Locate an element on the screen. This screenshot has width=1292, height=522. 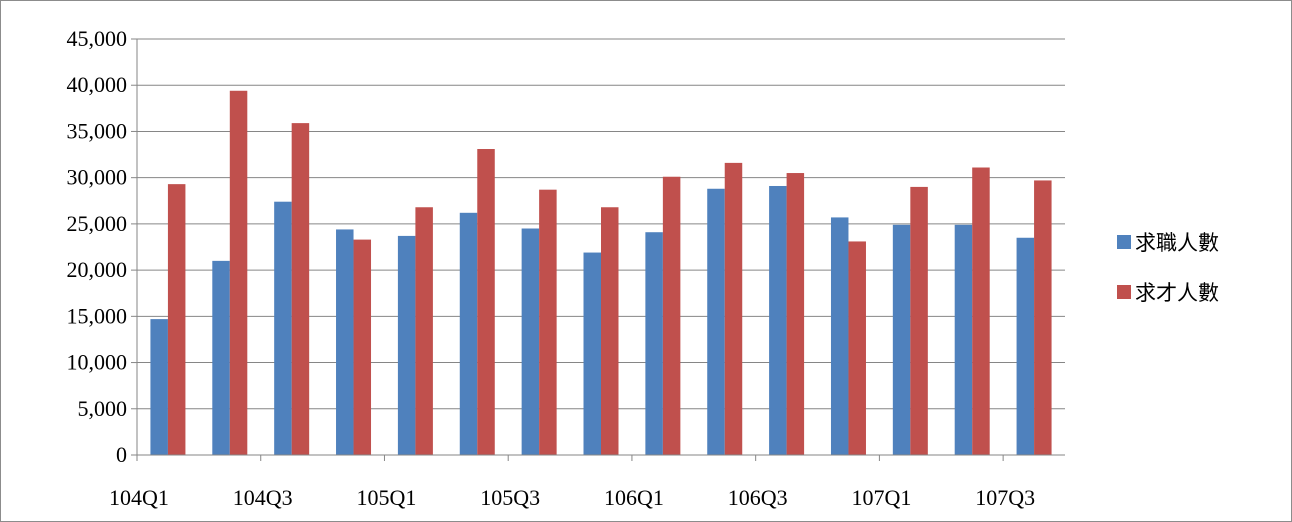
y-tick-label: 40,000 is located at coordinates (97, 84).